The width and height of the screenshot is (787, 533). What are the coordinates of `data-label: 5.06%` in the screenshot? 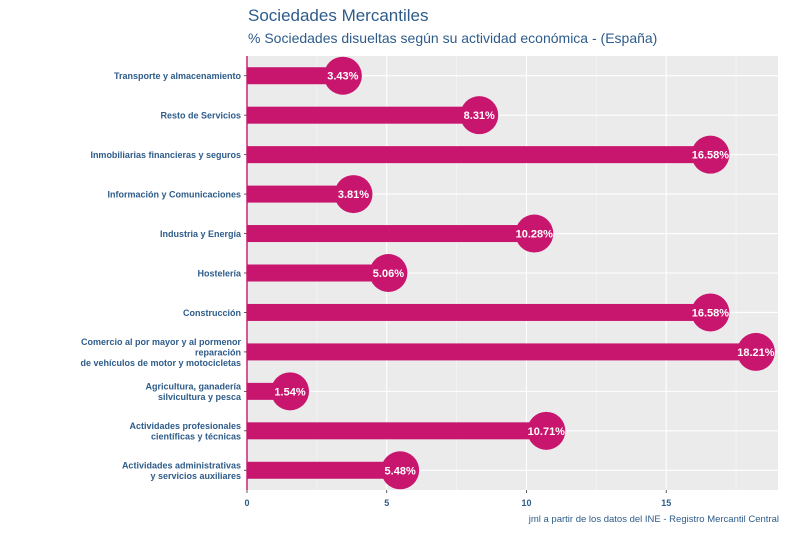 It's located at (388, 274).